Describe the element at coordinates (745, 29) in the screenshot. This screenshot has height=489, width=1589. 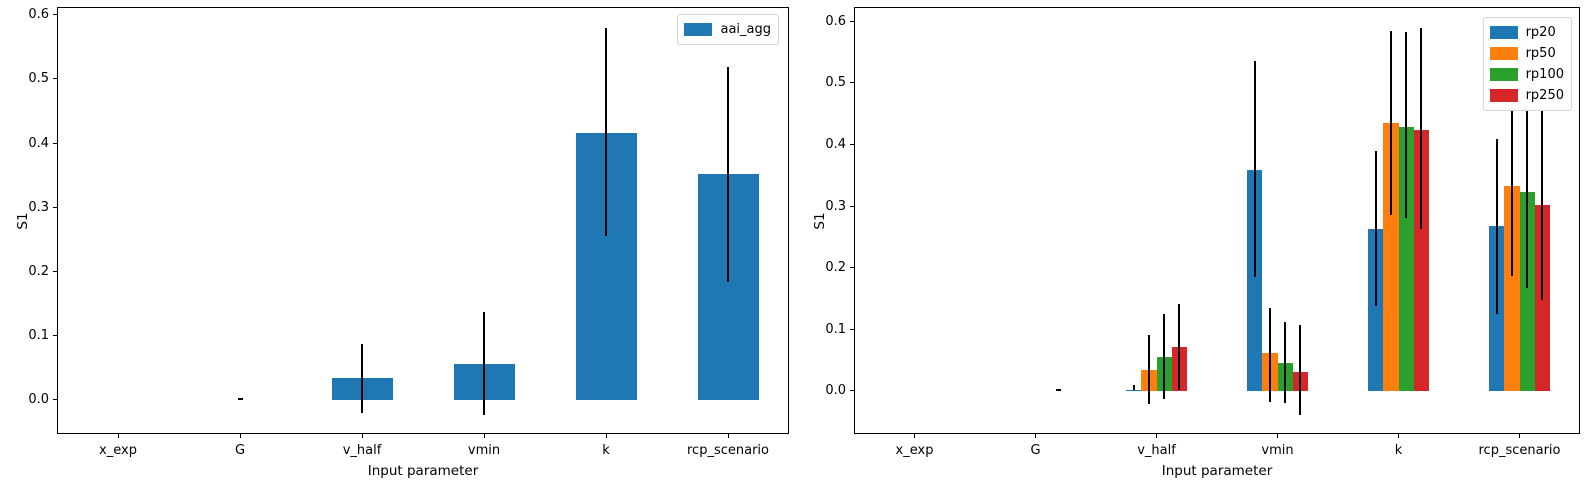
I see `legend-label: aai_agg` at that location.